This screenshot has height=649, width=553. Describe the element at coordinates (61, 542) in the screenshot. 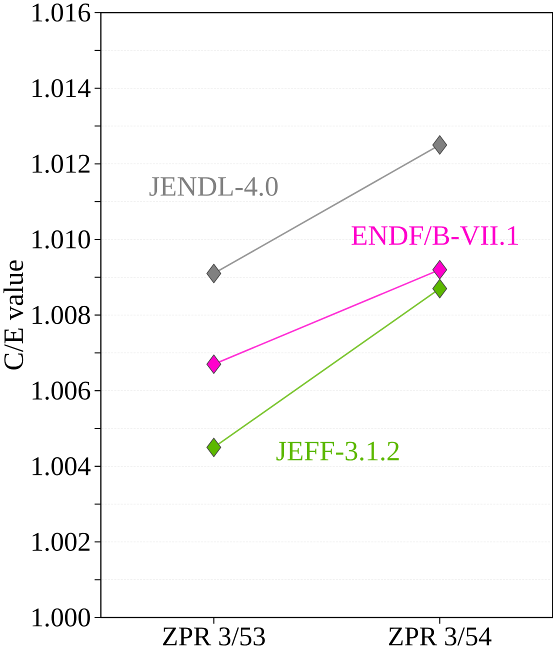

I see `y-tick-label: 1.002` at that location.